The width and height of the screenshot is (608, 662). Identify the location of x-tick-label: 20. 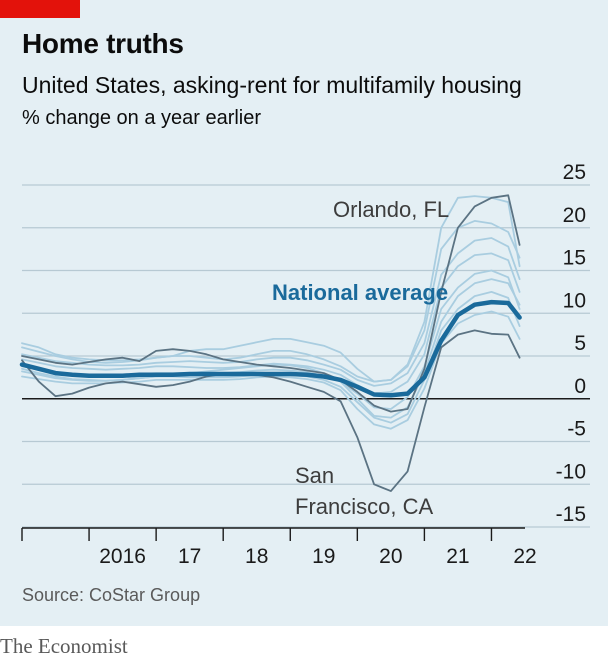
(390, 556).